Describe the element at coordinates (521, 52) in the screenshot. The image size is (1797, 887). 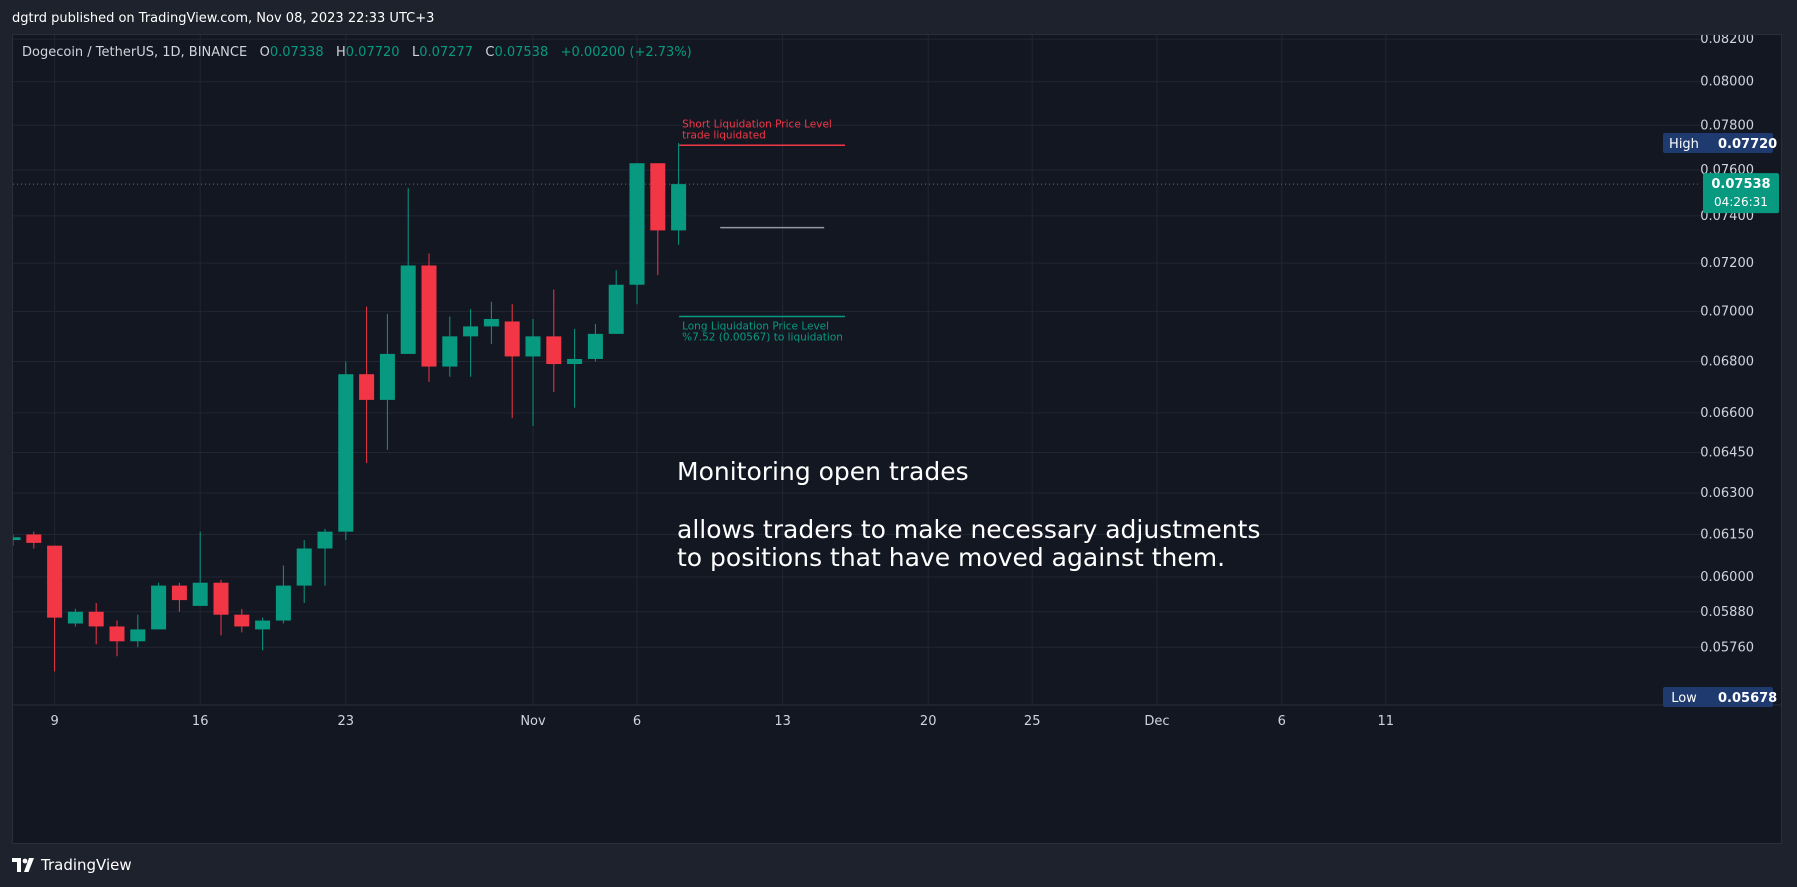
I see `legend-close-value: 0.07538` at that location.